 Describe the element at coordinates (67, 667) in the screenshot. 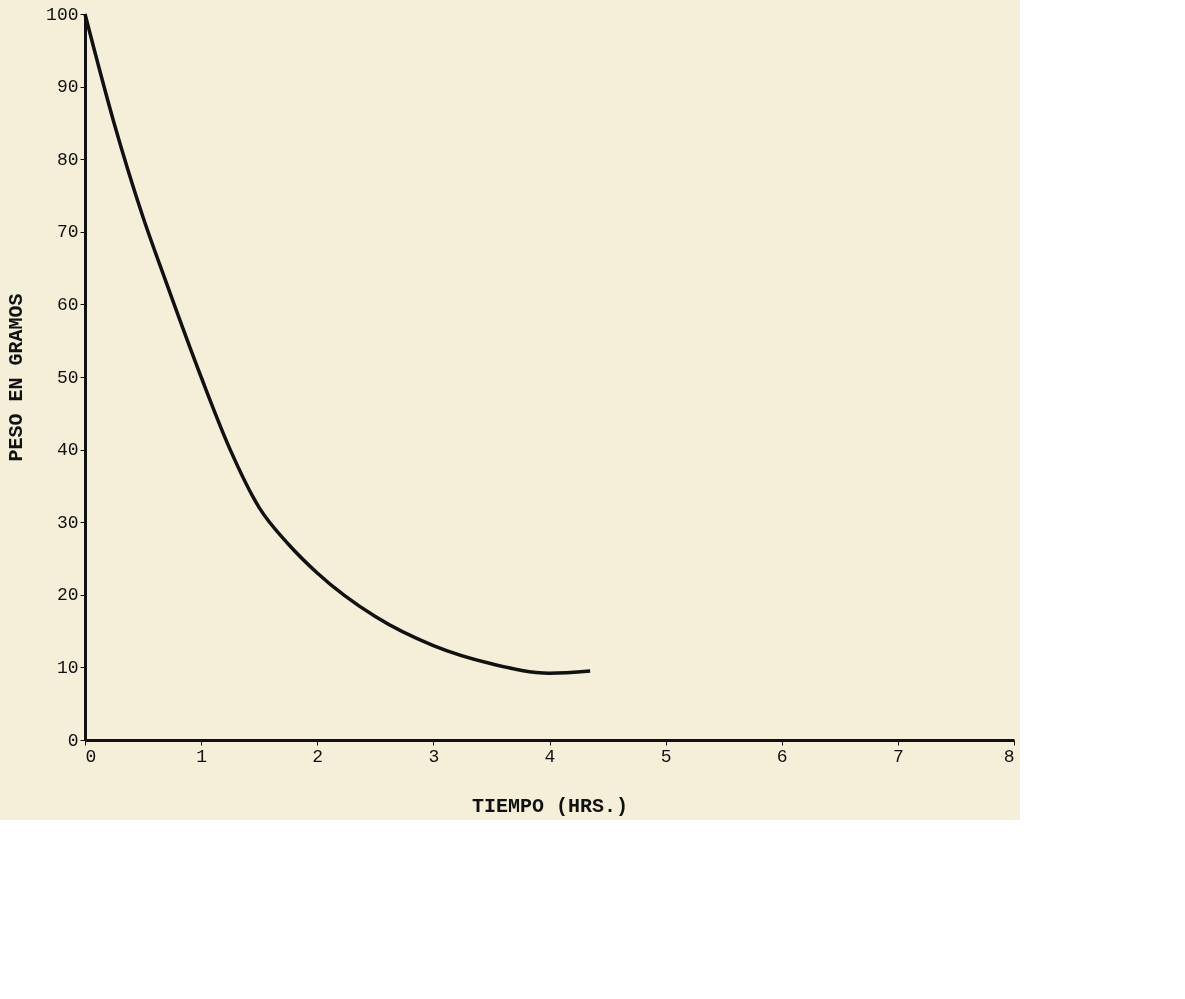

I see `y-tick-label: 10` at that location.